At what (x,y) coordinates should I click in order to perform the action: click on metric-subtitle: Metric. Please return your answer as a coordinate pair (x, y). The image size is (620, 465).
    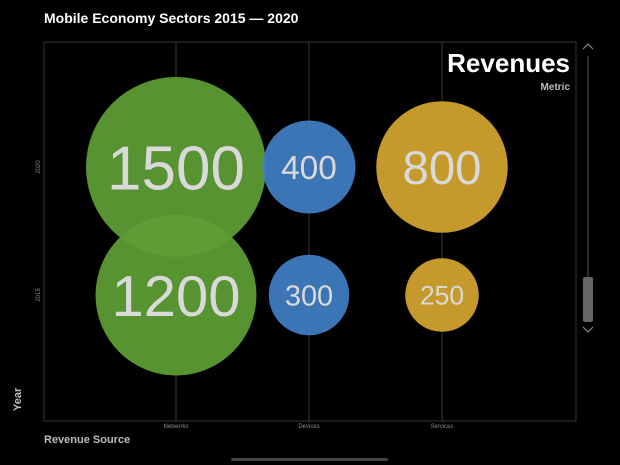
    Looking at the image, I should click on (555, 87).